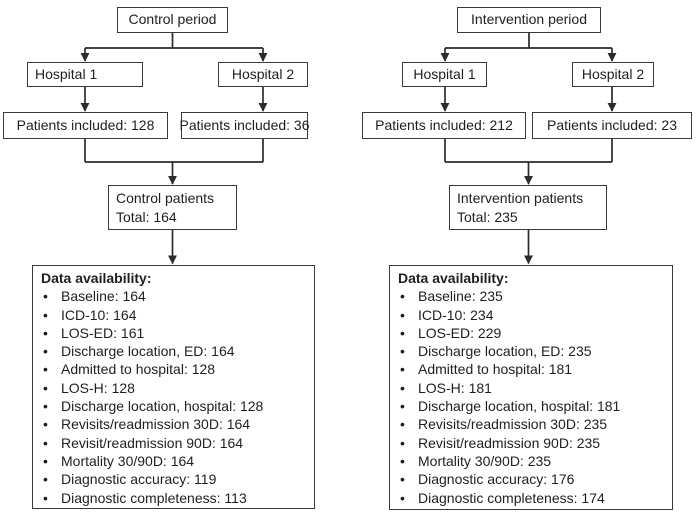 The width and height of the screenshot is (699, 517). I want to click on data-item: Revisit/readmission 90D: 164, so click(173, 443).